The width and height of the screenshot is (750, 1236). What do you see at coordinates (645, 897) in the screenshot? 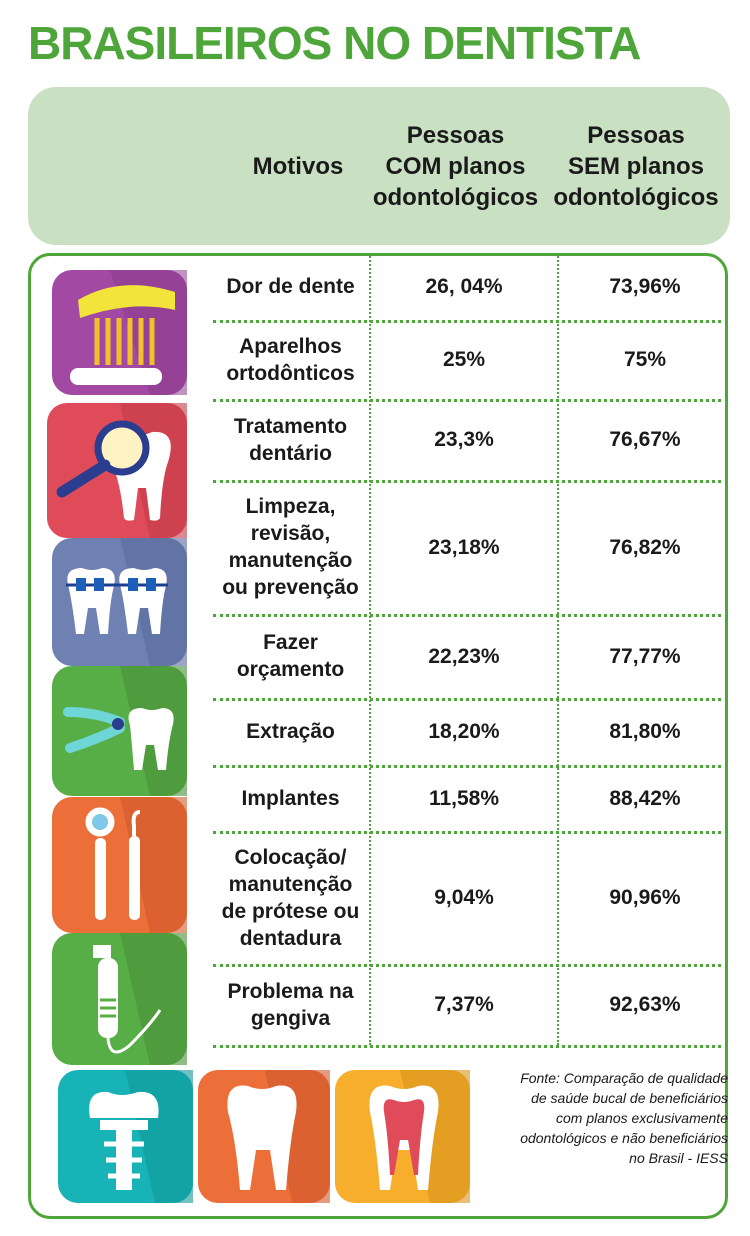
I see `sem-planos-cell: 90,96%` at bounding box center [645, 897].